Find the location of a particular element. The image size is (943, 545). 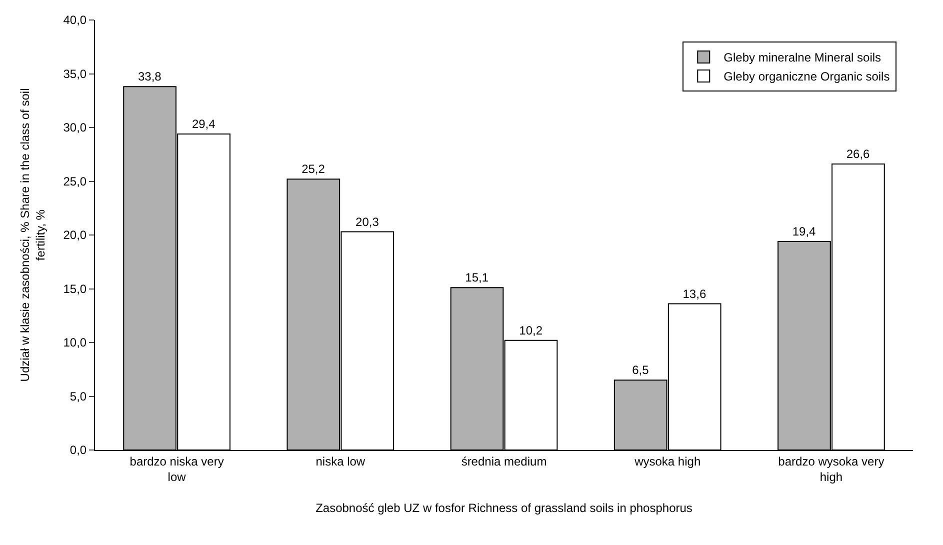

y-tick-label: 20,0 is located at coordinates (75, 235).